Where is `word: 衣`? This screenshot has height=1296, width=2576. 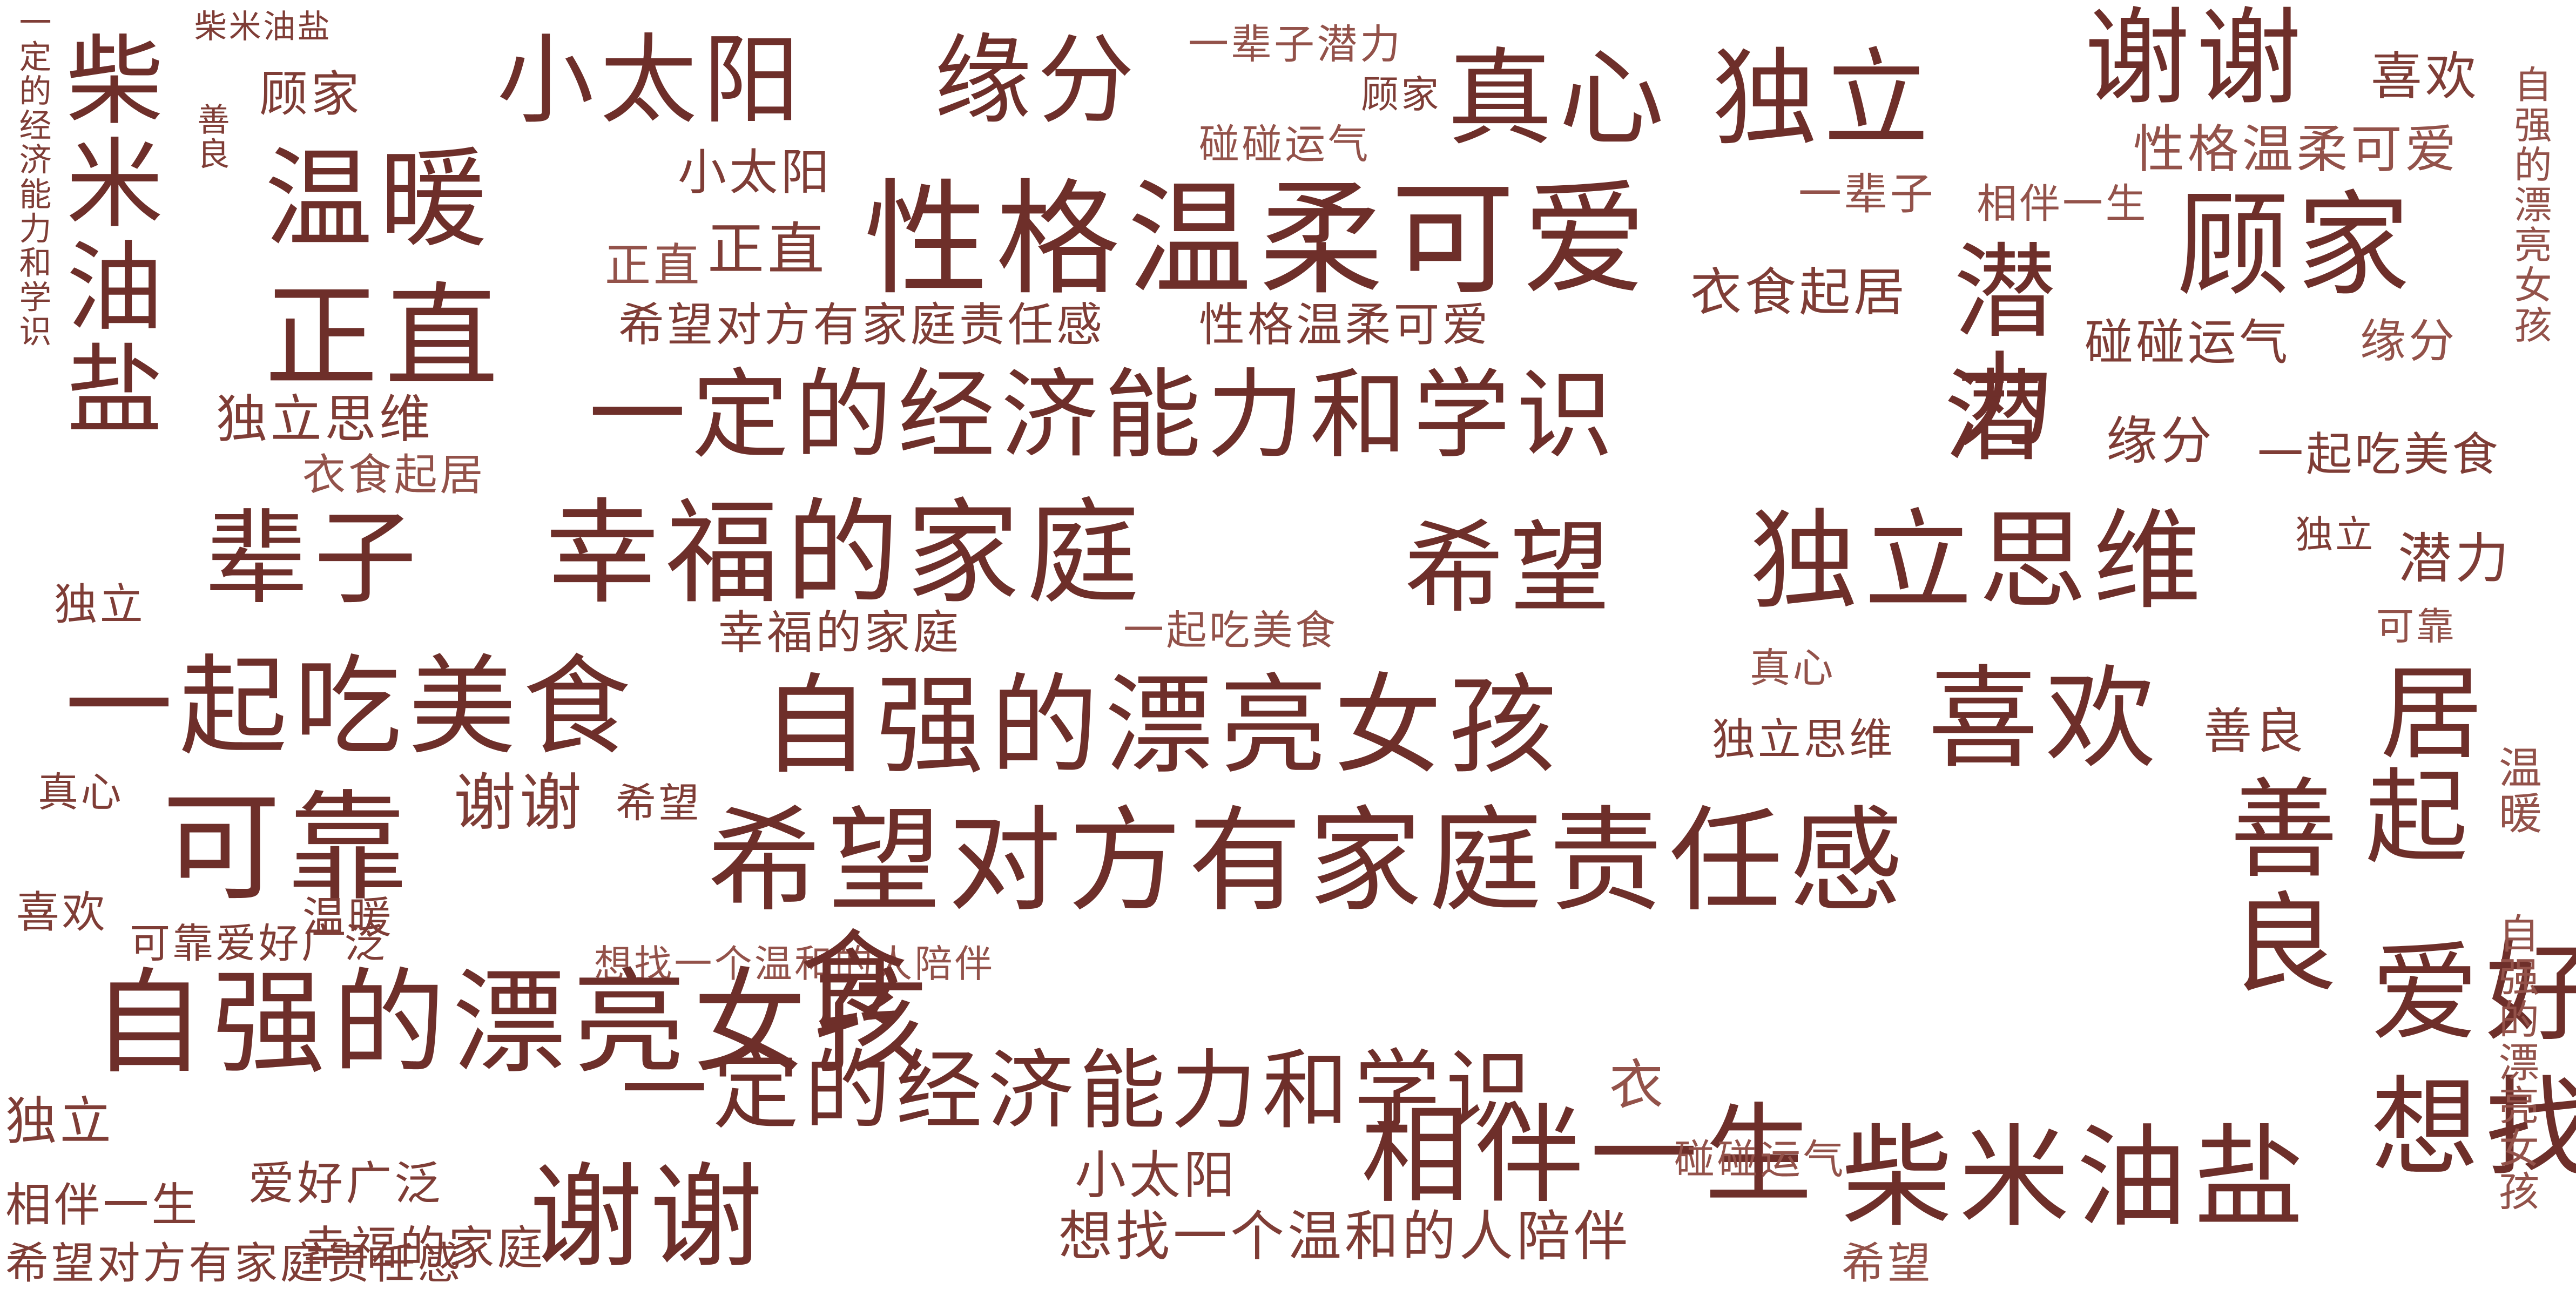 word: 衣 is located at coordinates (1638, 1085).